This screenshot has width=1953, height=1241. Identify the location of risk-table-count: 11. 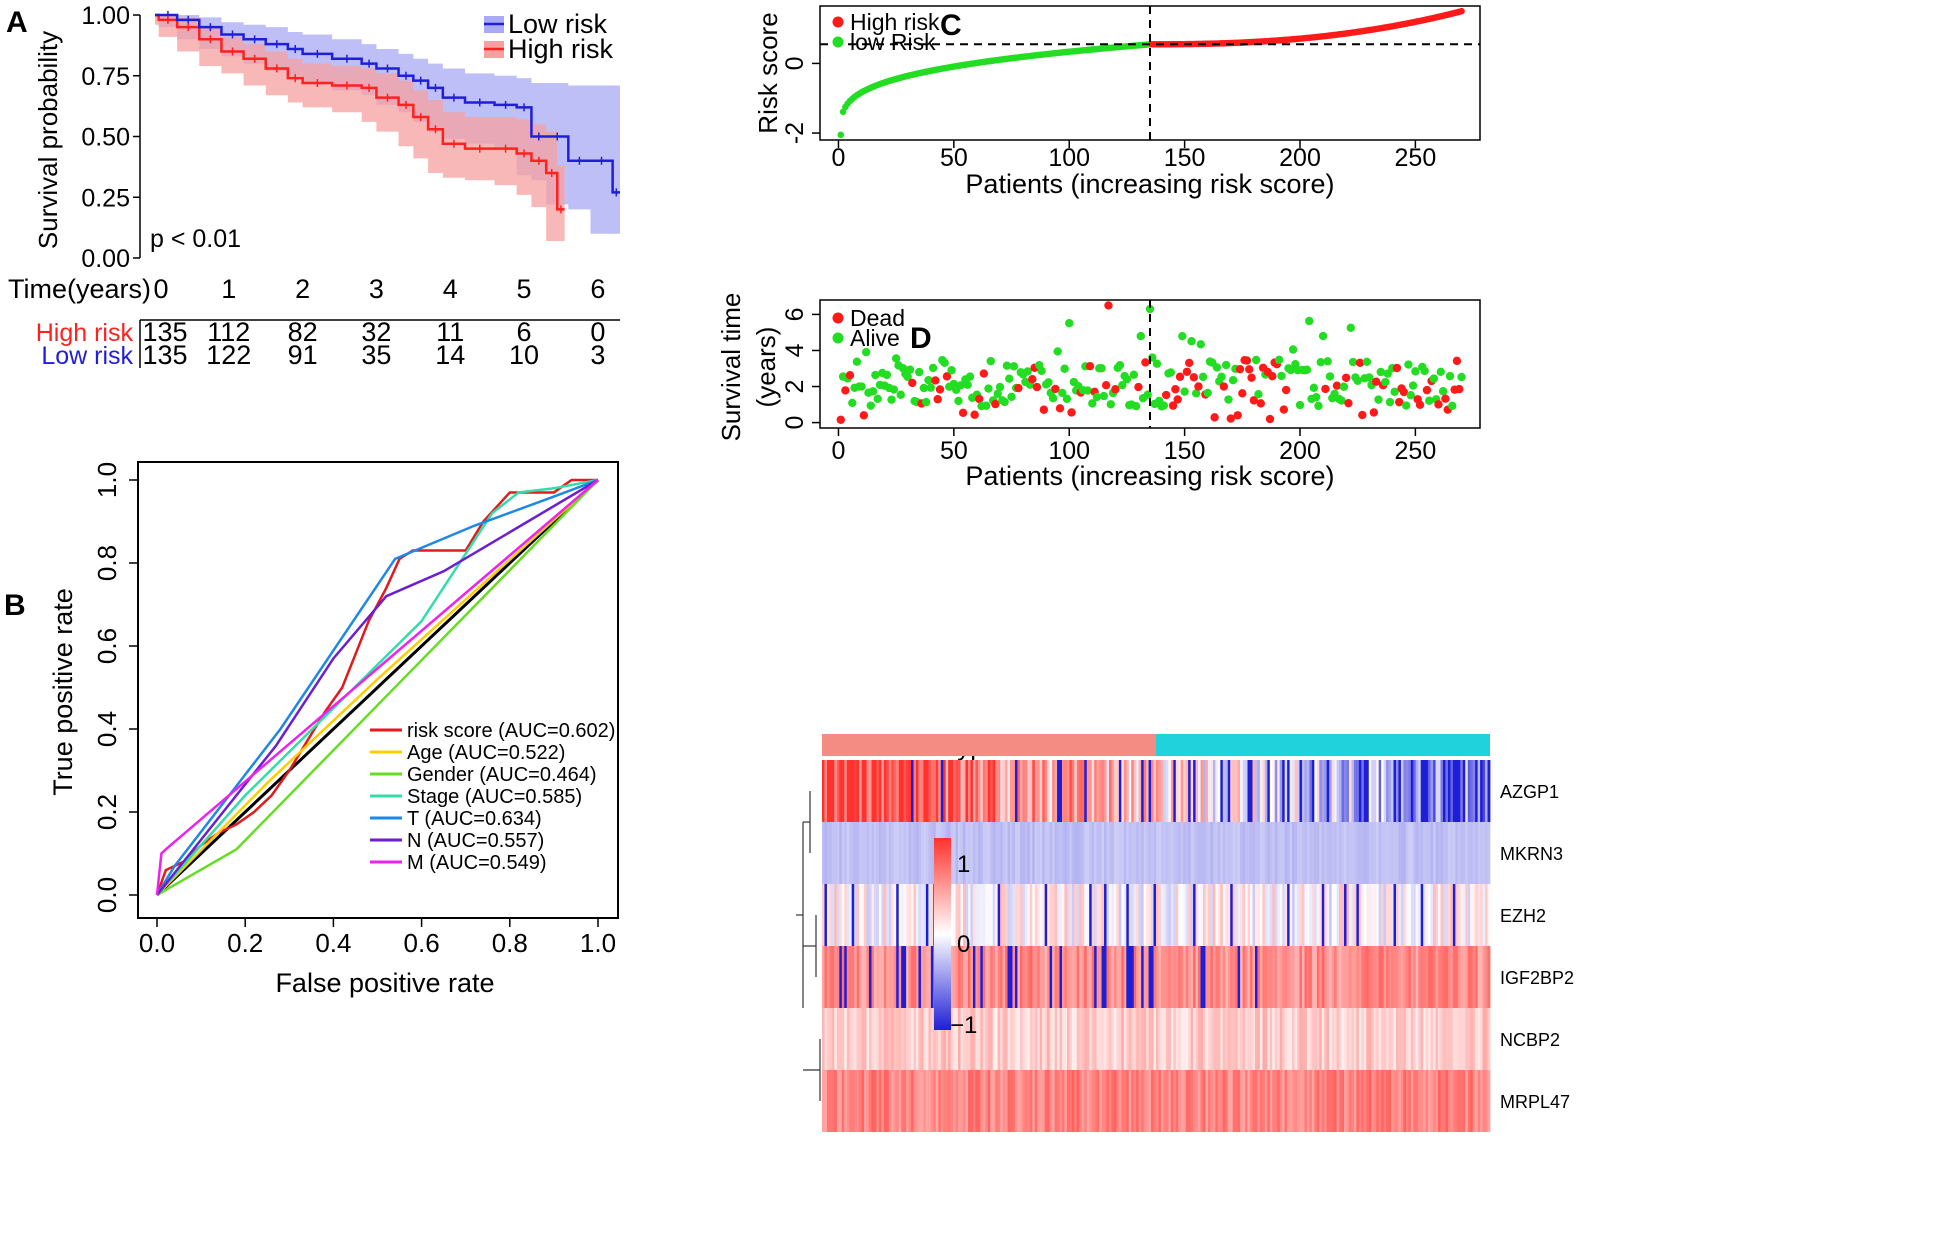
(450, 332).